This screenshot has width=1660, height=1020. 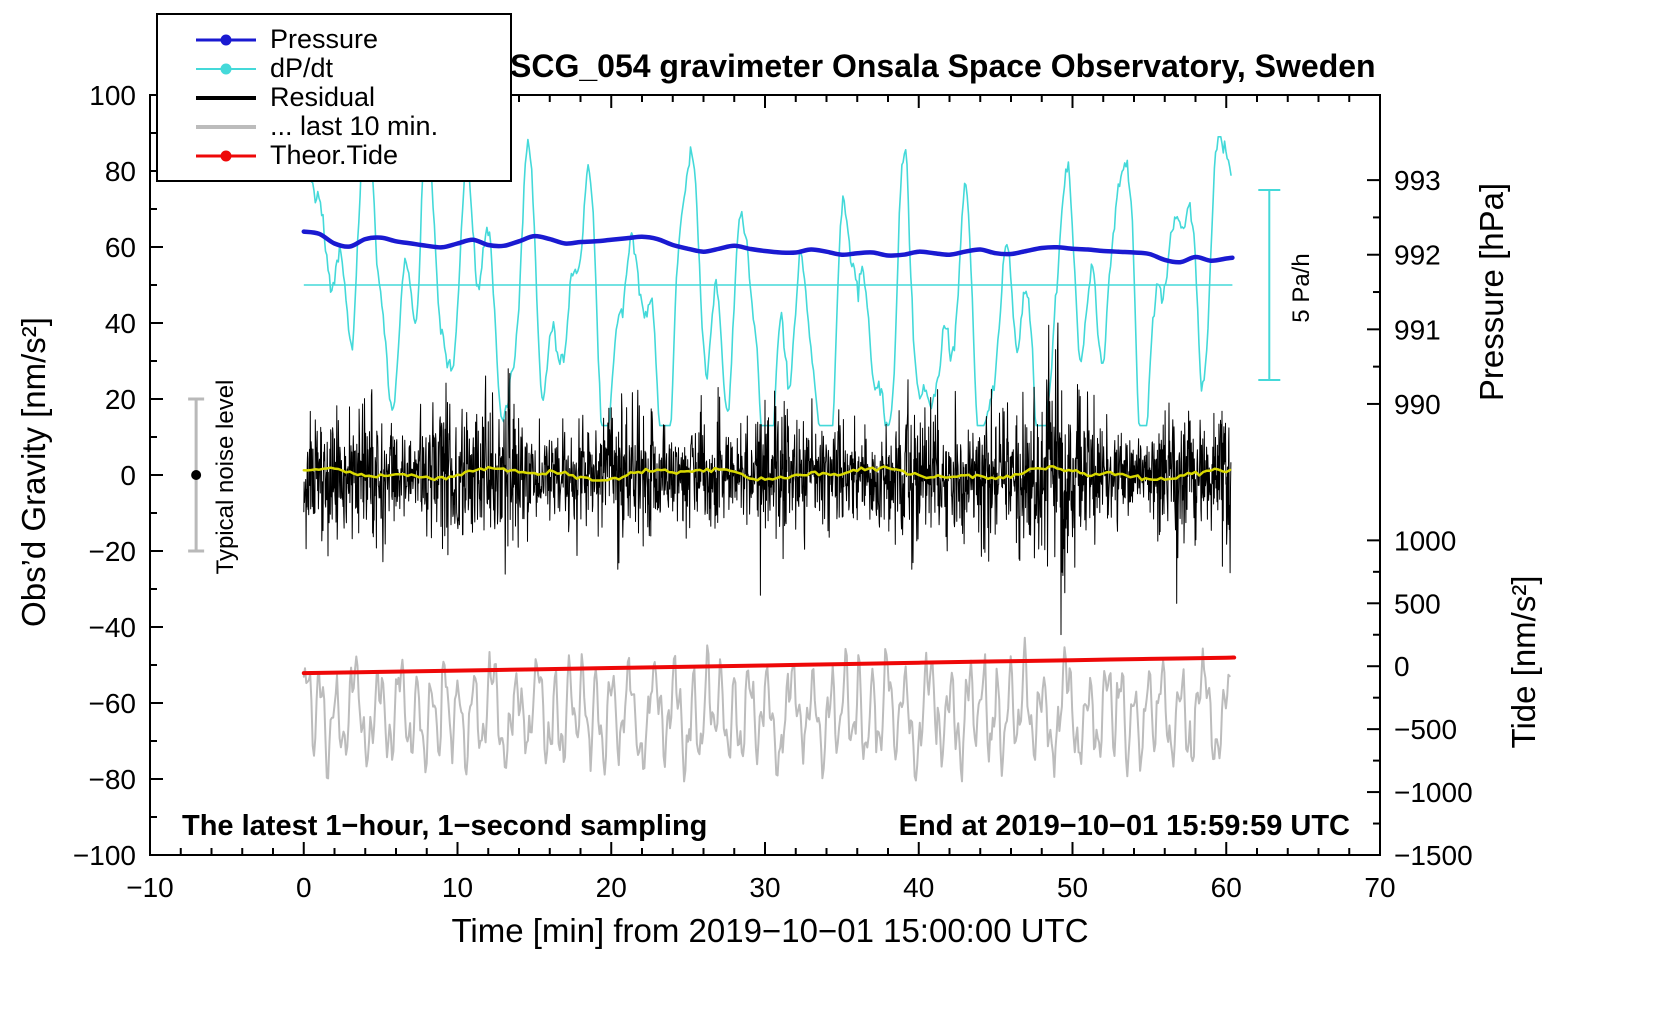 I want to click on y-left-axis-title: Obs’d Gravity [nm/s²], so click(x=33, y=472).